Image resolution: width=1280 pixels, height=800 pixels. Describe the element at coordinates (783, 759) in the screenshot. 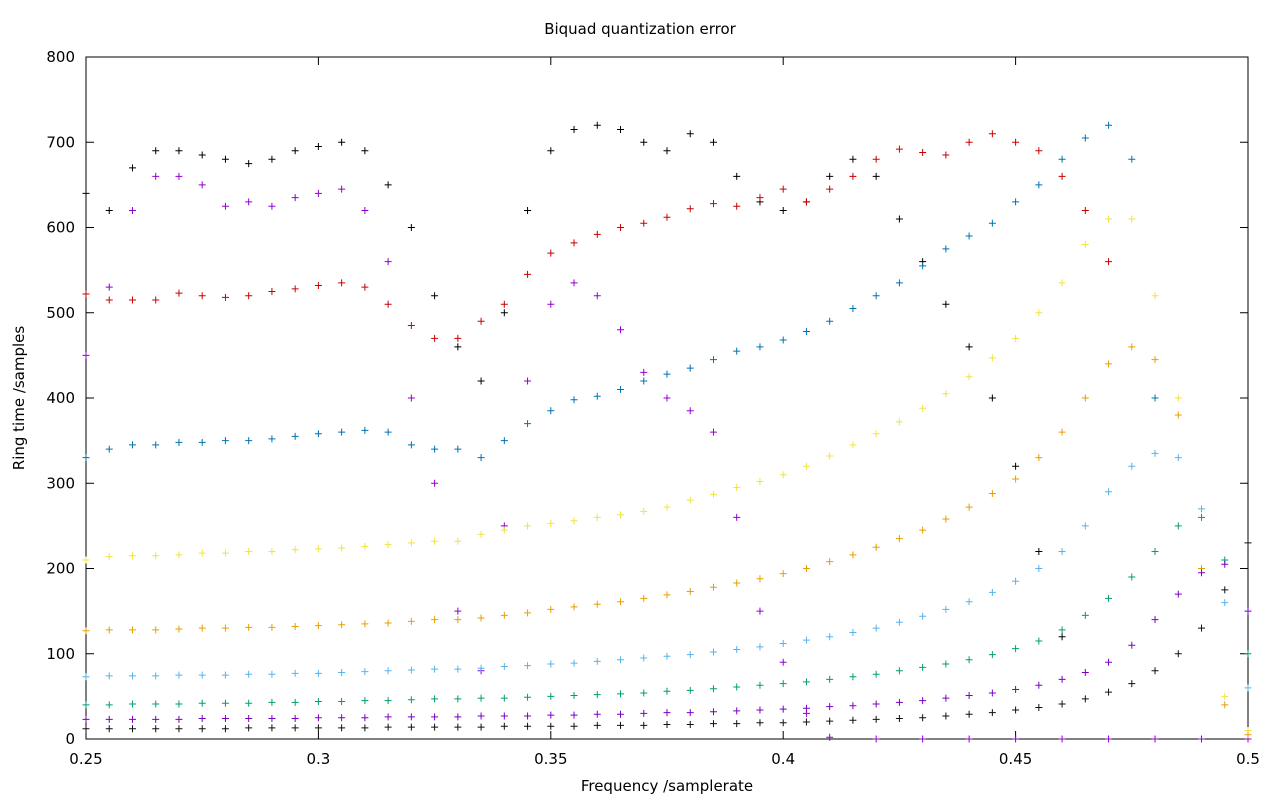

I see `x-tick-label: 0.4` at that location.